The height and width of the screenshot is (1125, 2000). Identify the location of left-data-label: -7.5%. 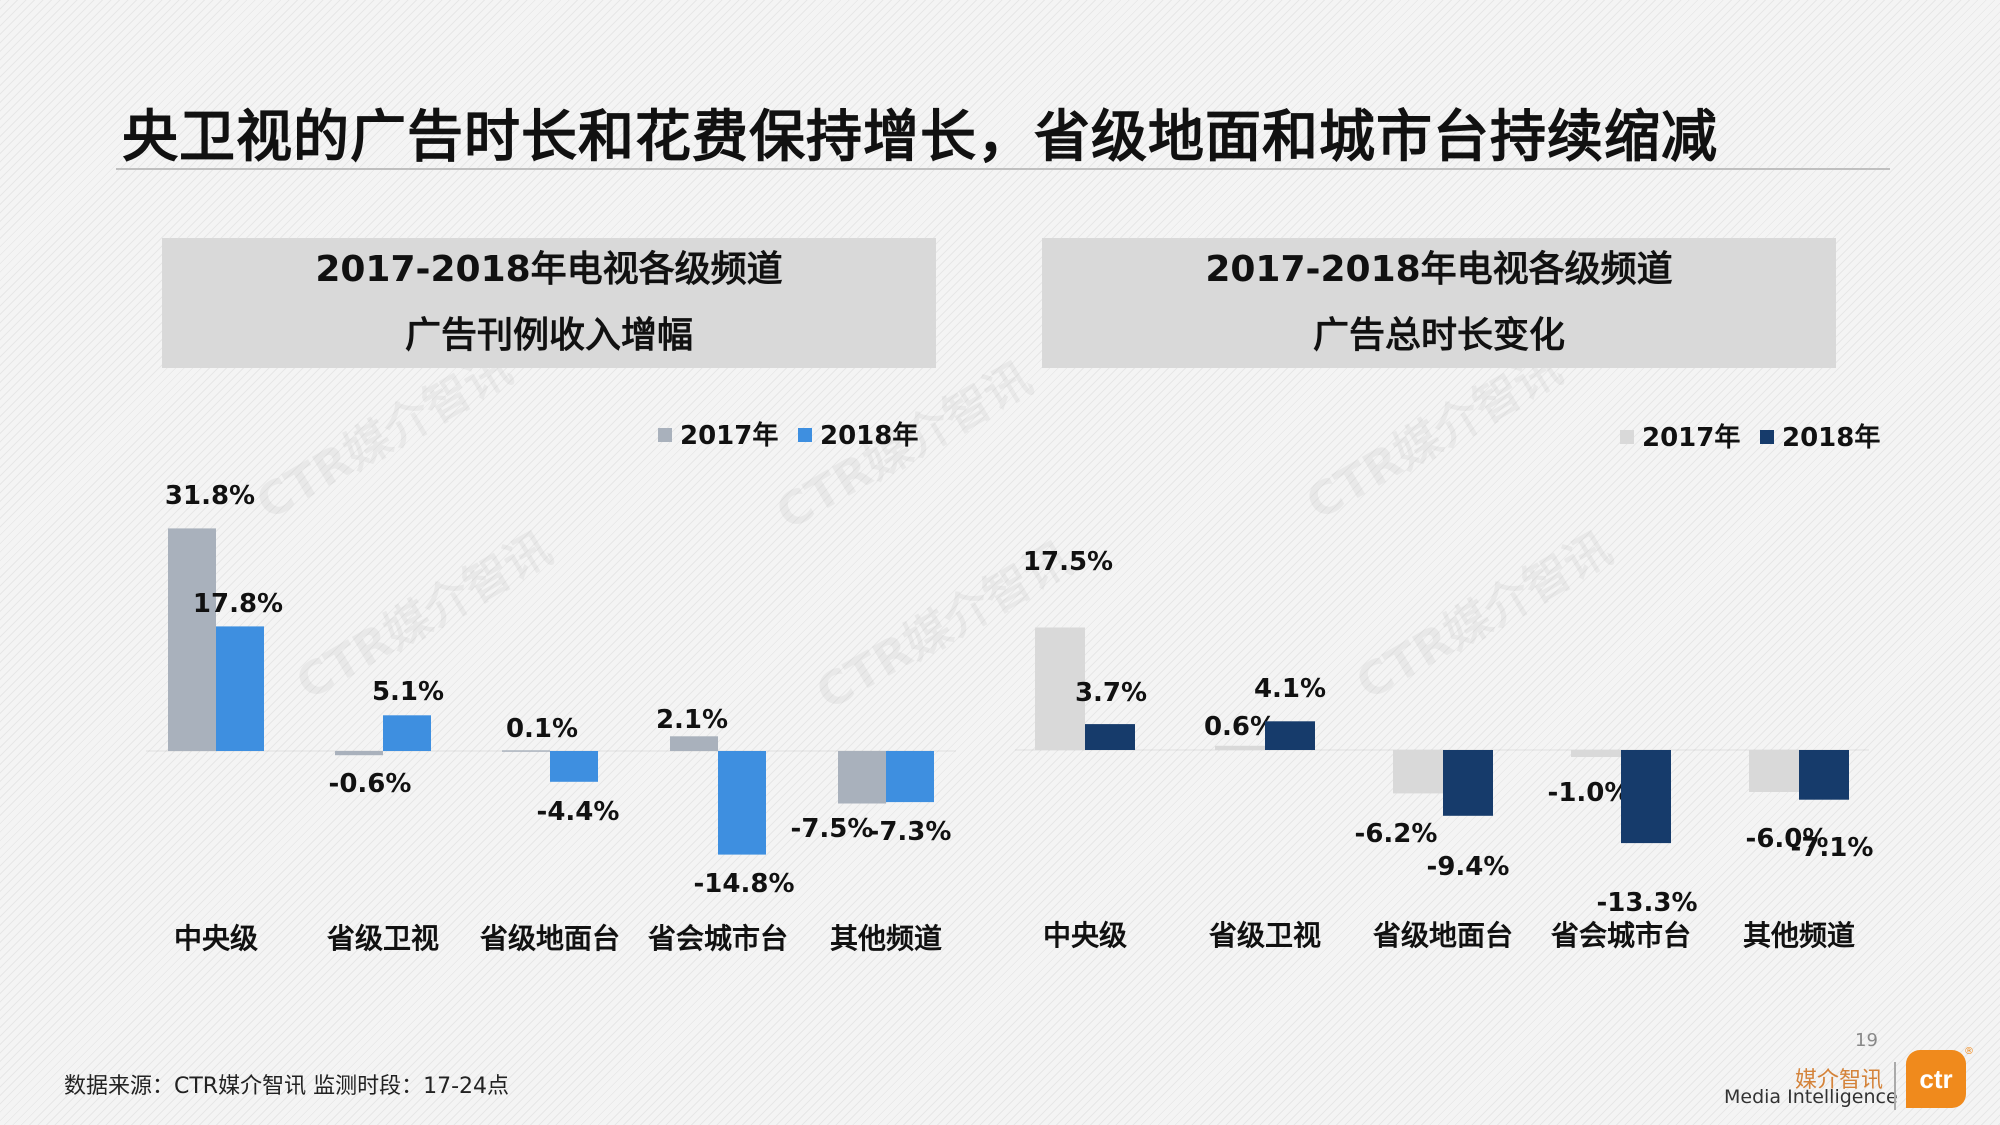
(832, 829).